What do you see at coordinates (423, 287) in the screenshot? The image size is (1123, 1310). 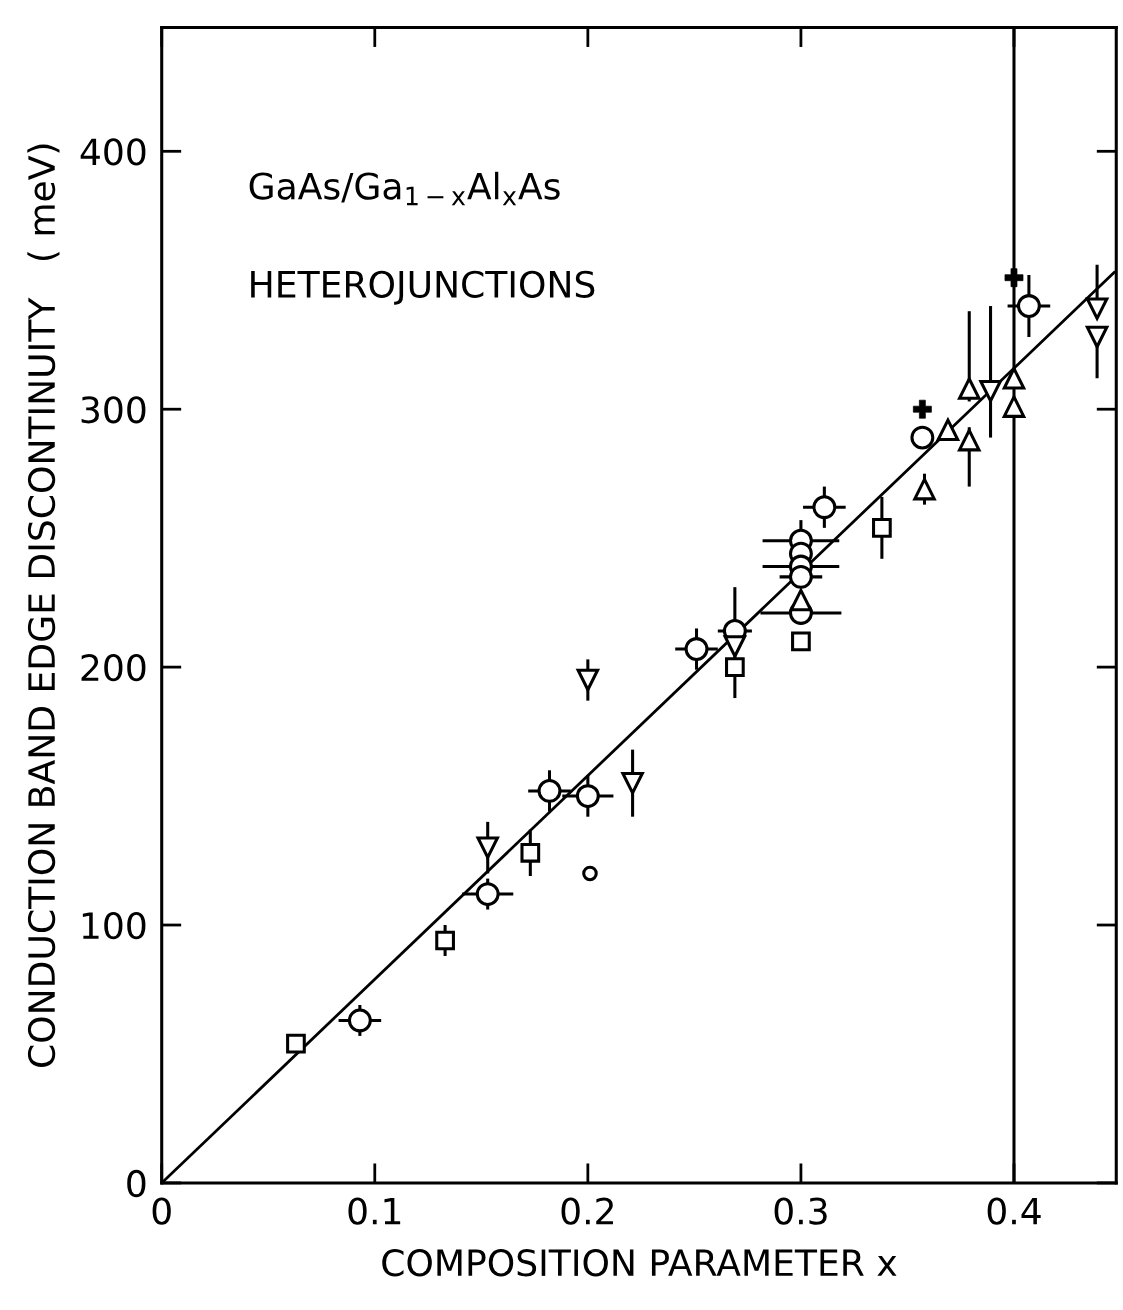 I see `annotation: HETEROJUNCTIONS` at bounding box center [423, 287].